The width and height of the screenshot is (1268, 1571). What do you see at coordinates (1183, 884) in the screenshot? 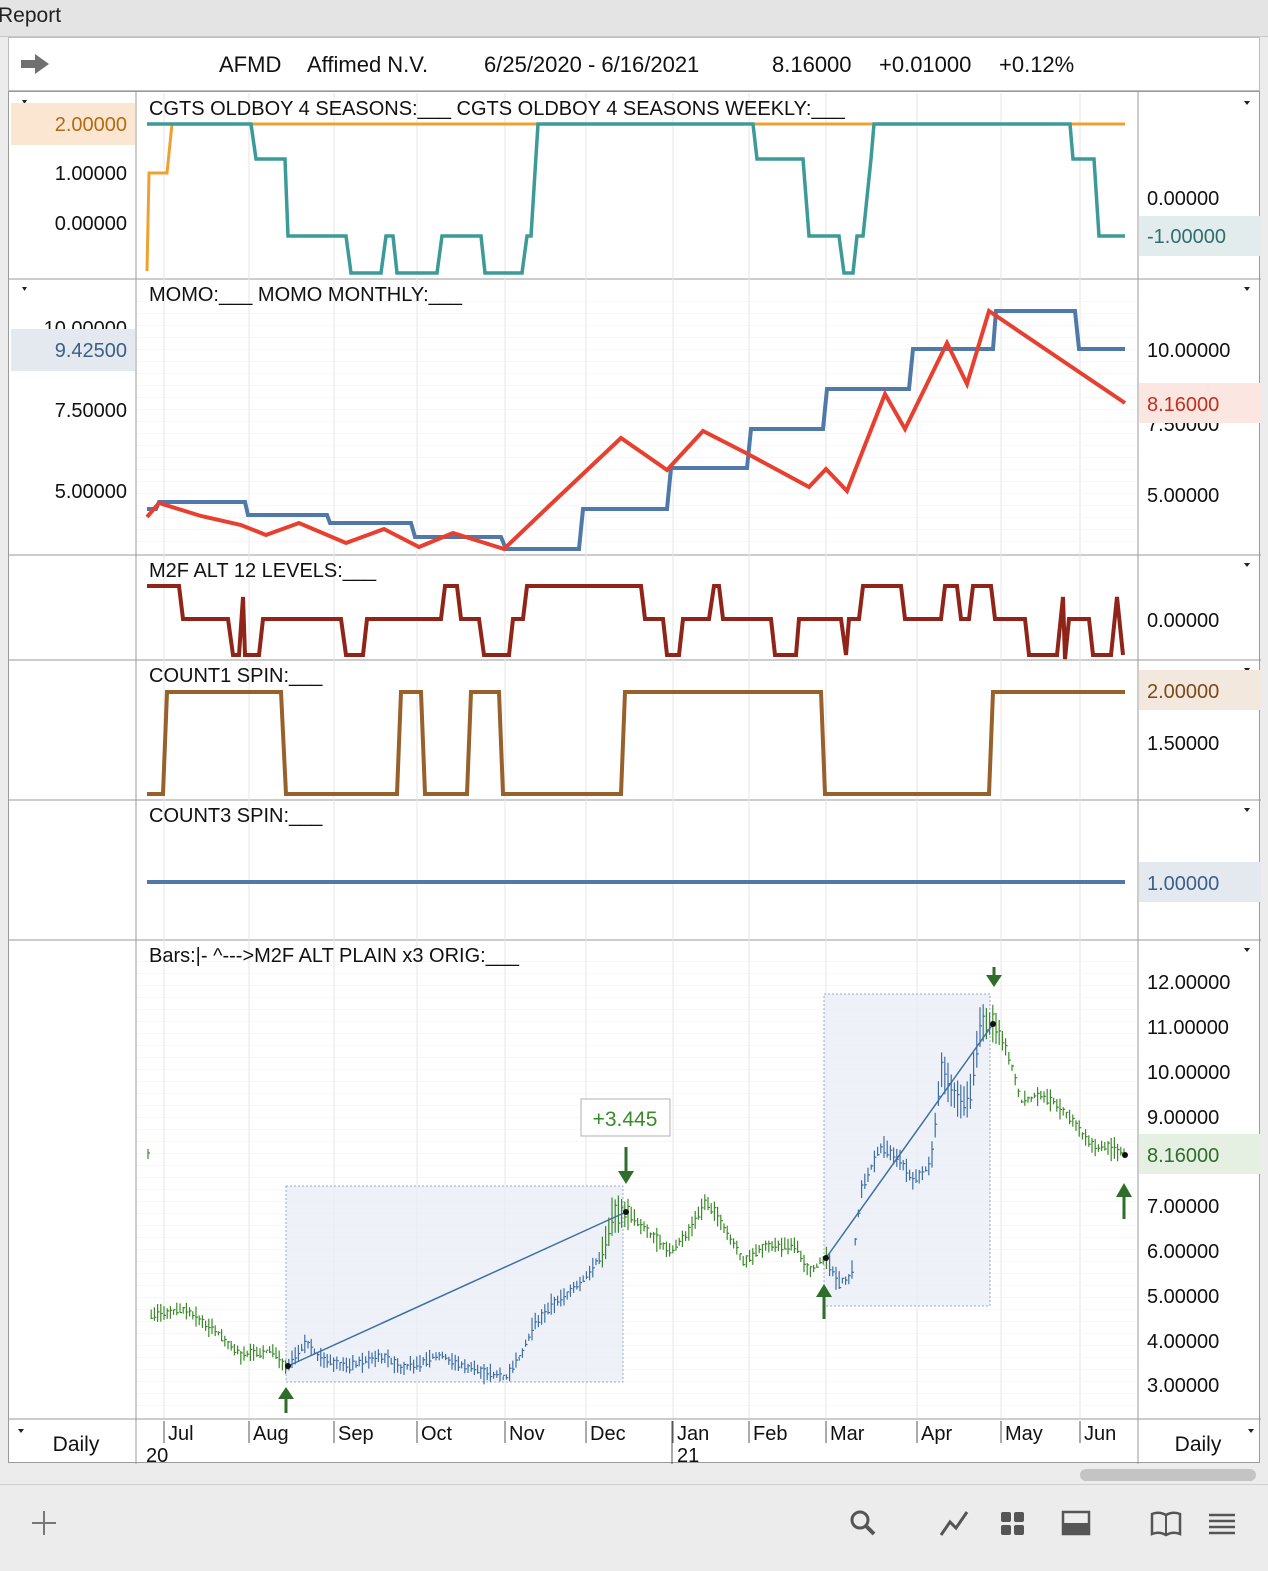
I see `p5-right-badge: 1.00000` at bounding box center [1183, 884].